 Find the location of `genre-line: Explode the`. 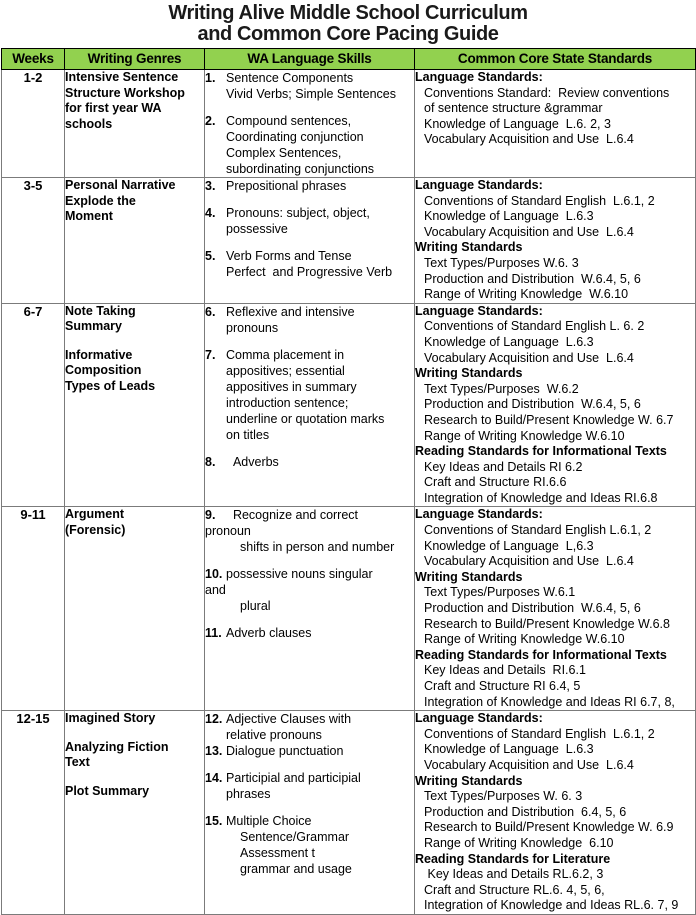

genre-line: Explode the is located at coordinates (100, 200).